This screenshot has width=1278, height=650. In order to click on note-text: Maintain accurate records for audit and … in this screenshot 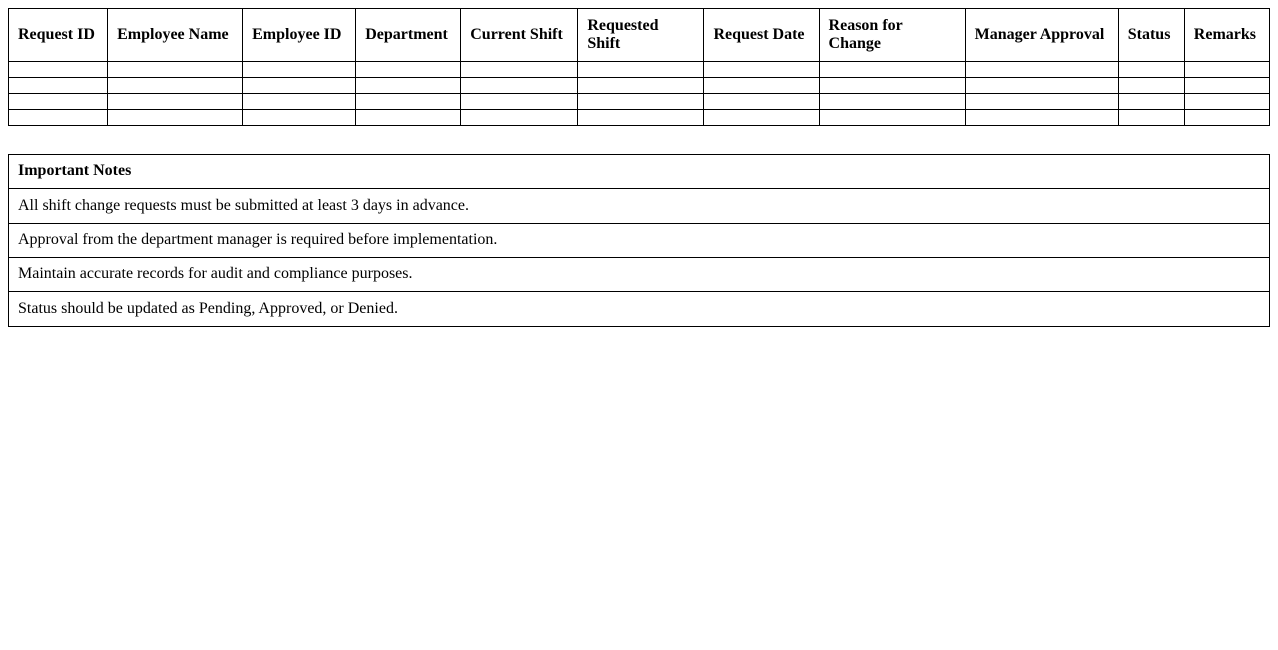, I will do `click(639, 274)`.